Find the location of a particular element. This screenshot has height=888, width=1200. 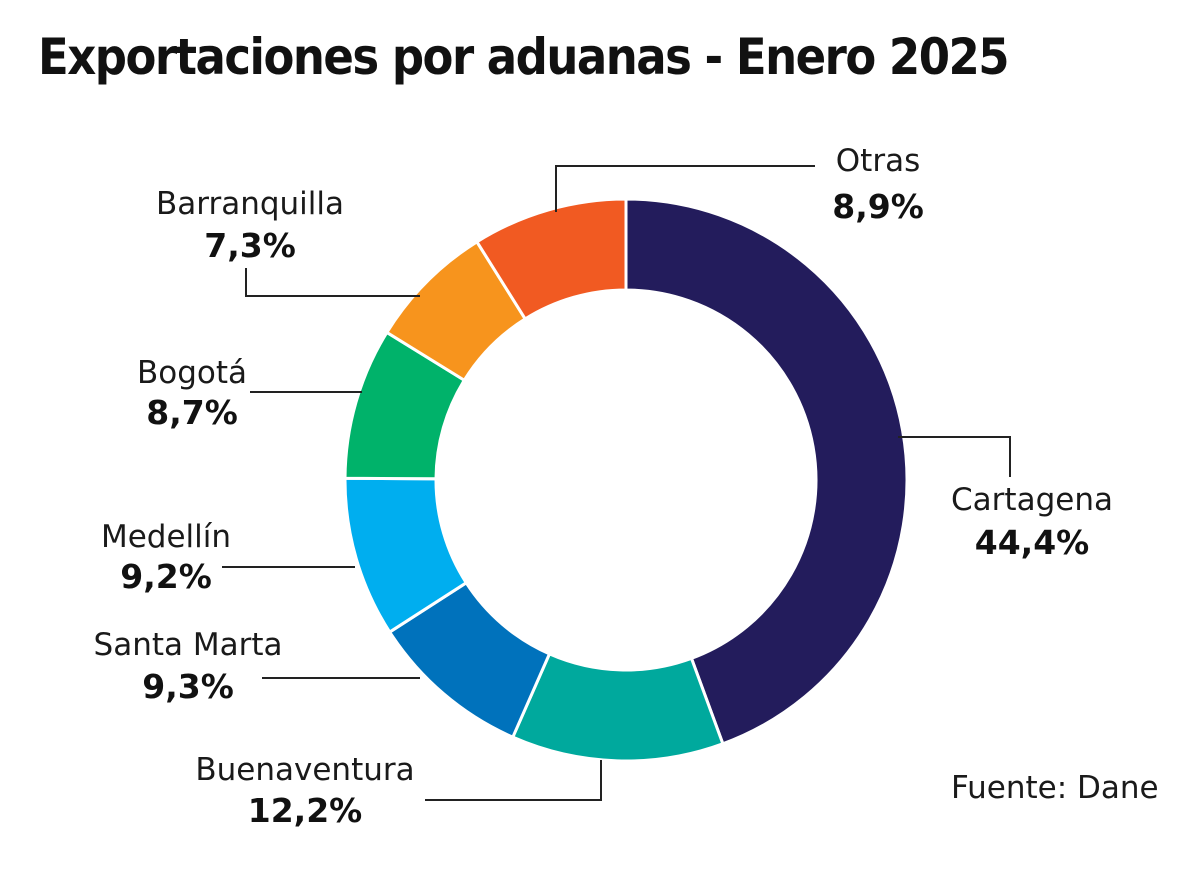

label-name-barranquilla: Barranquilla is located at coordinates (250, 204).